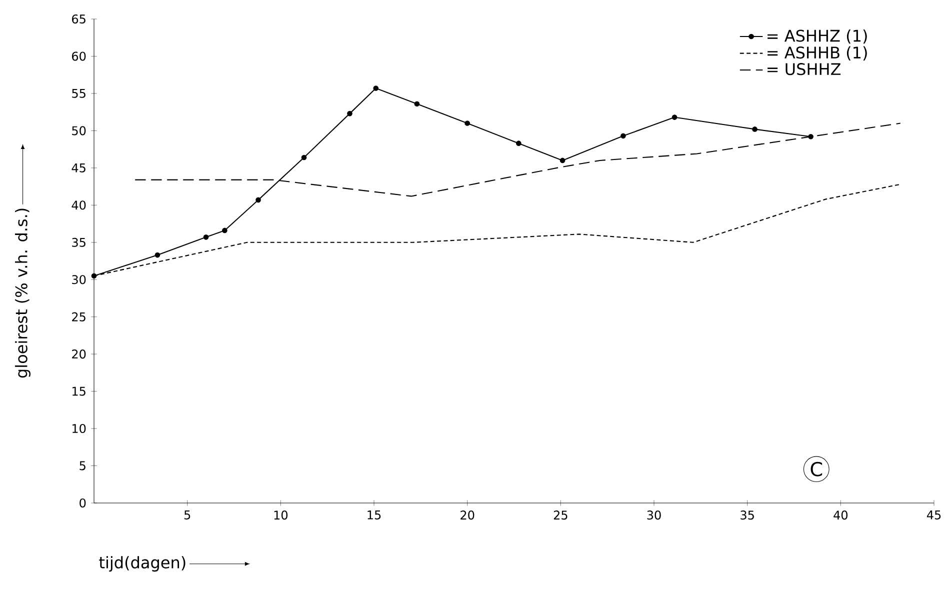  What do you see at coordinates (841, 515) in the screenshot?
I see `x-tick-label: 40` at bounding box center [841, 515].